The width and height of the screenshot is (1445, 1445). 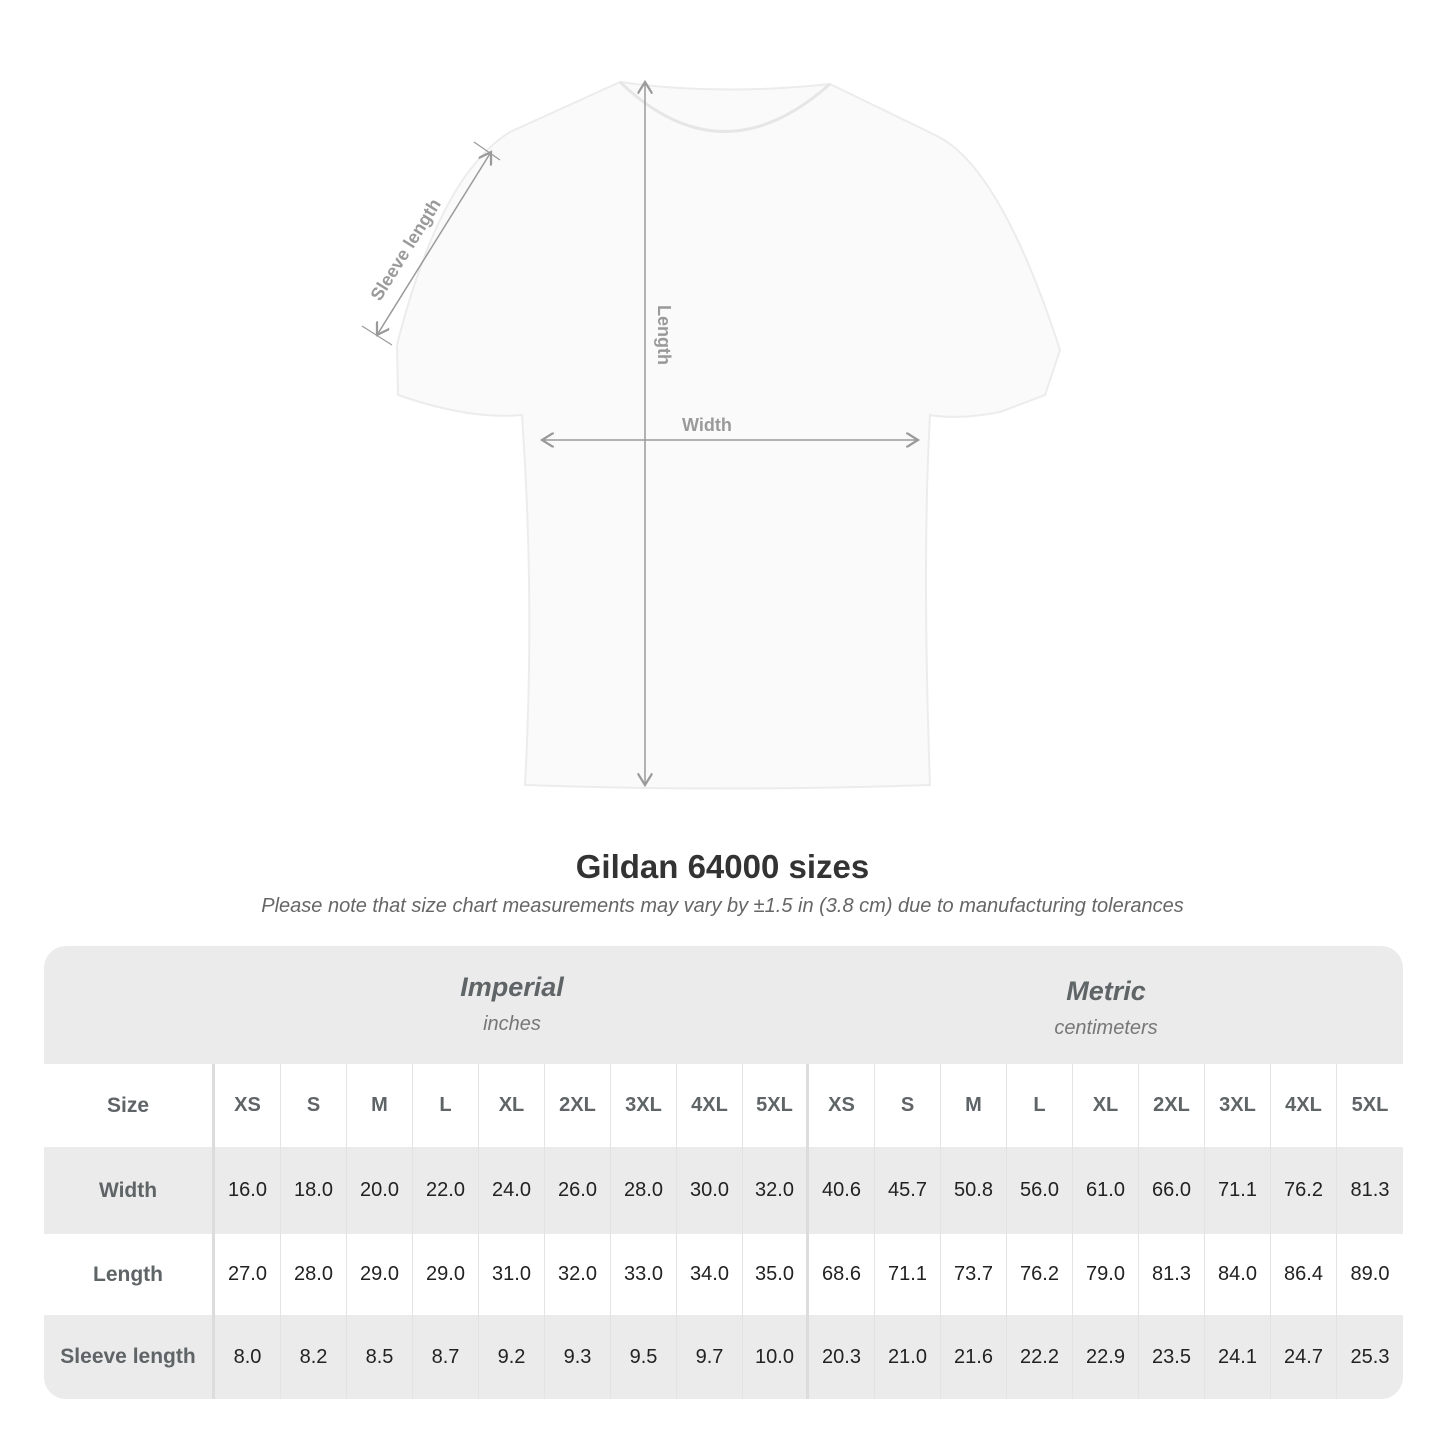 What do you see at coordinates (1106, 991) in the screenshot?
I see `metric-label: Metric` at bounding box center [1106, 991].